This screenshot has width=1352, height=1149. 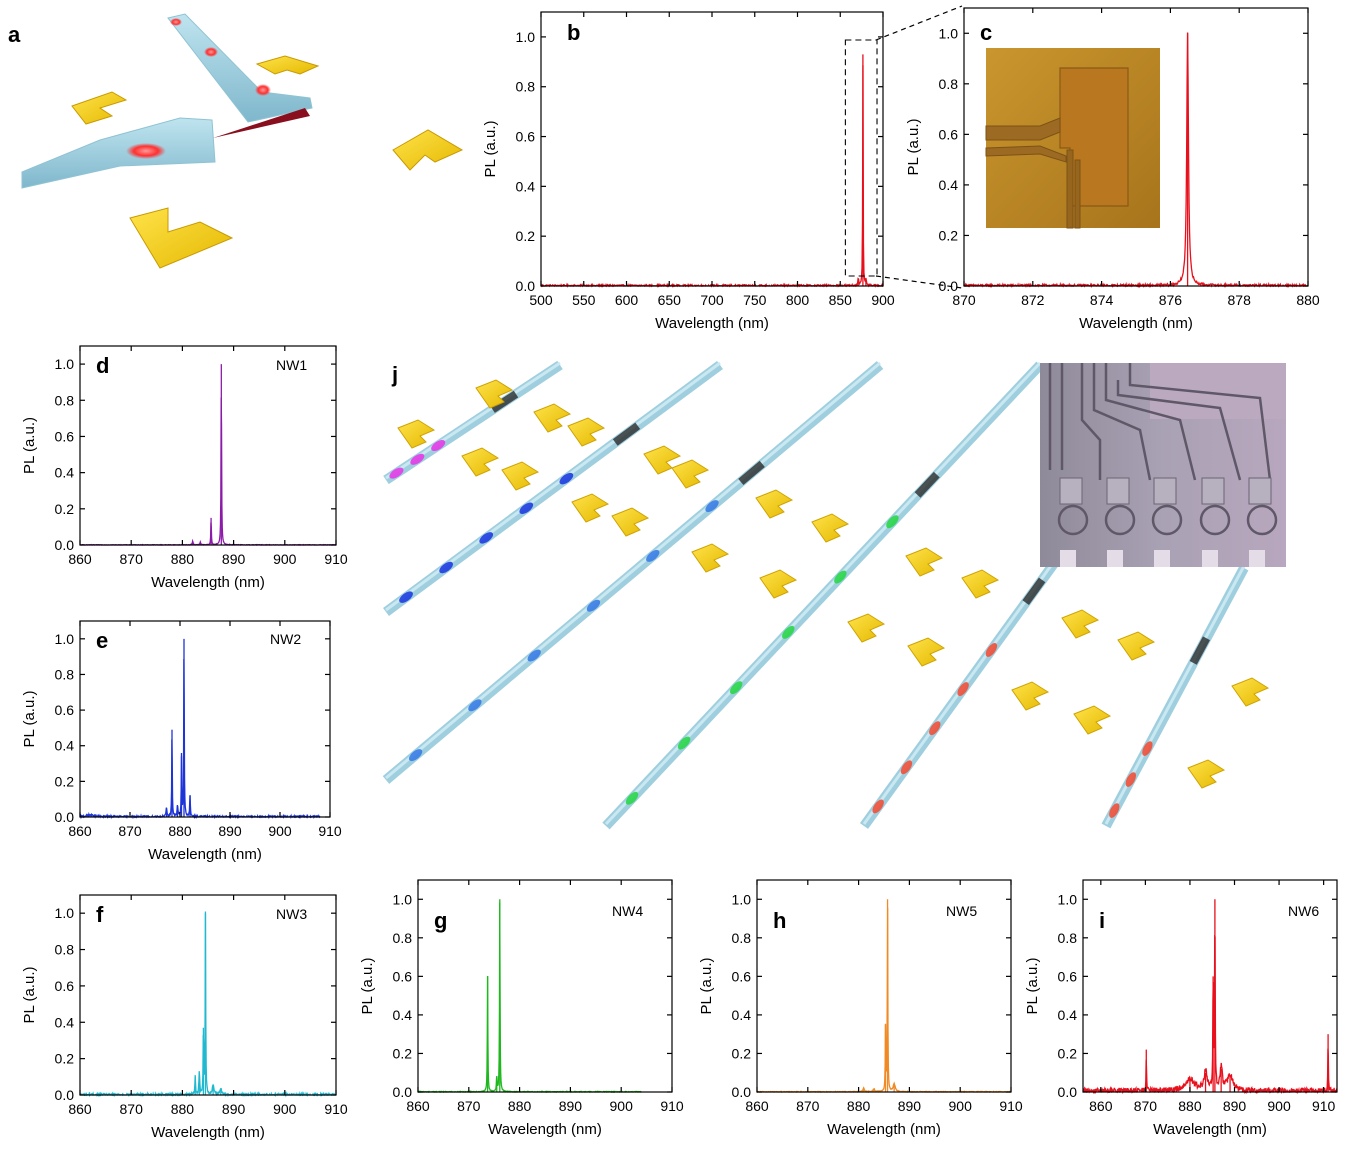 What do you see at coordinates (779, 920) in the screenshot?
I see `panel-label-h: h` at bounding box center [779, 920].